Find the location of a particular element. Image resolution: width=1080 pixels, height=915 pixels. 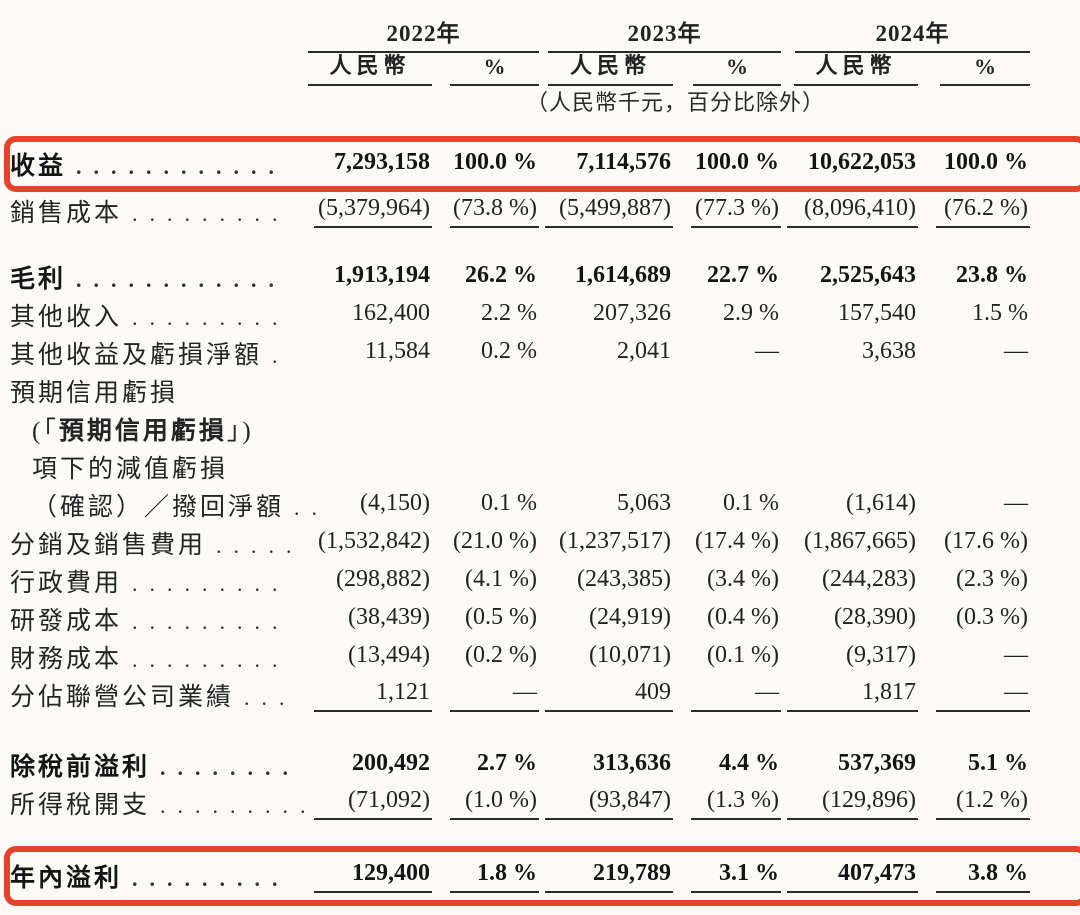

label-text: 」) is located at coordinates (240, 431).